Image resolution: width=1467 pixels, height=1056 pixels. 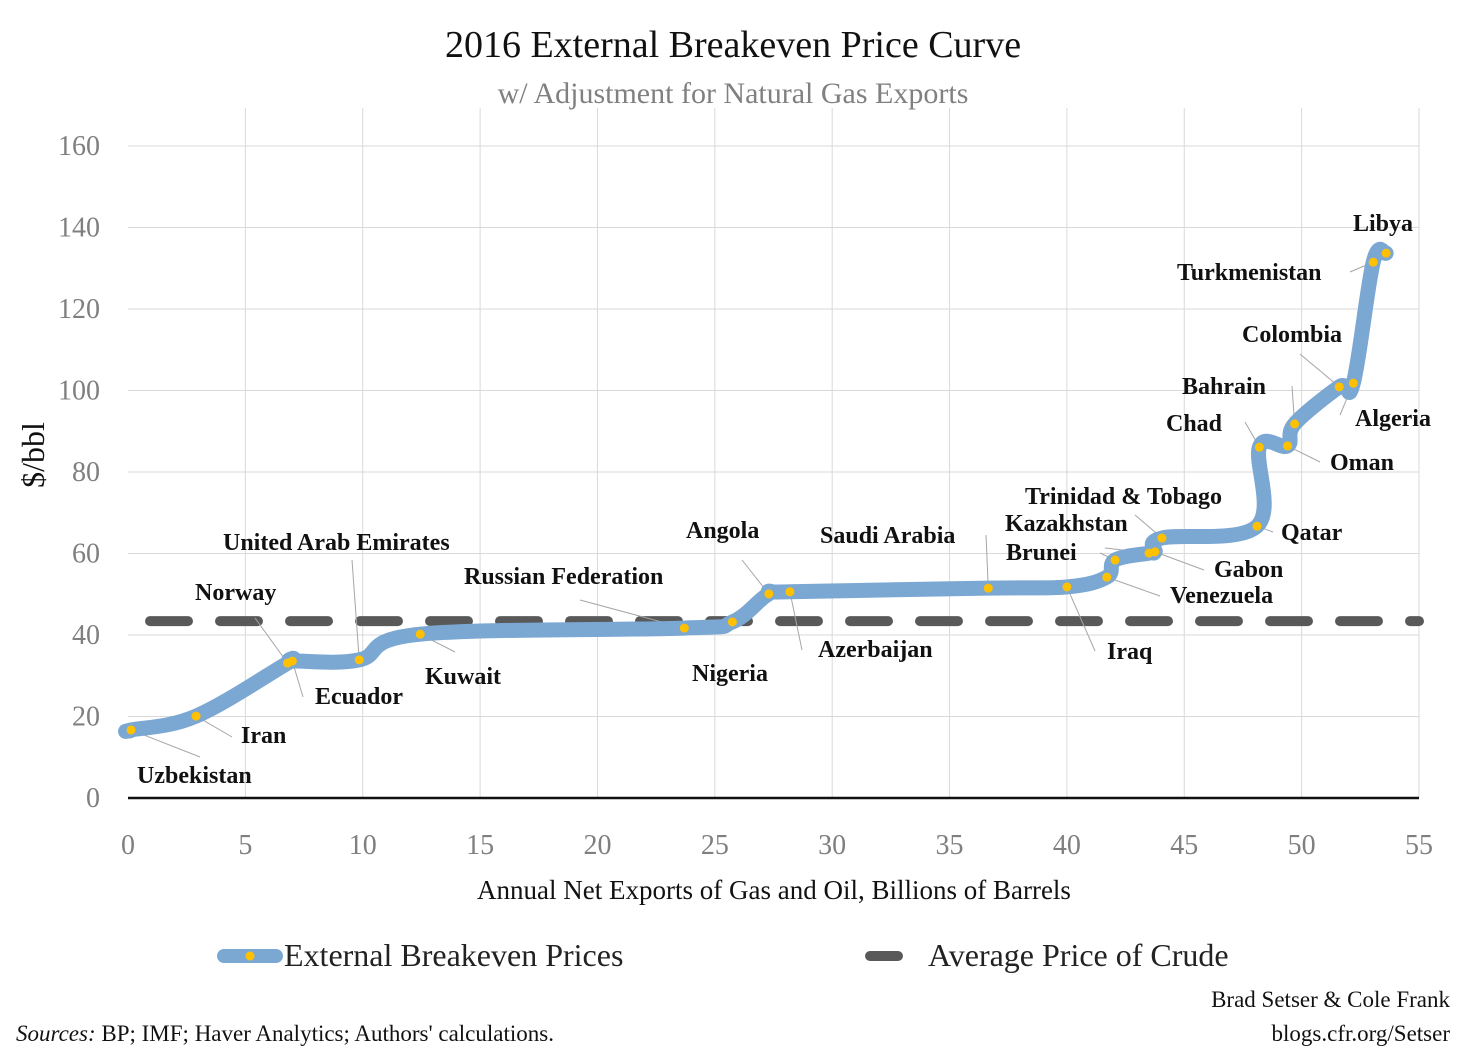 I want to click on legend-label-crude: Average Price of Crude, so click(x=1078, y=955).